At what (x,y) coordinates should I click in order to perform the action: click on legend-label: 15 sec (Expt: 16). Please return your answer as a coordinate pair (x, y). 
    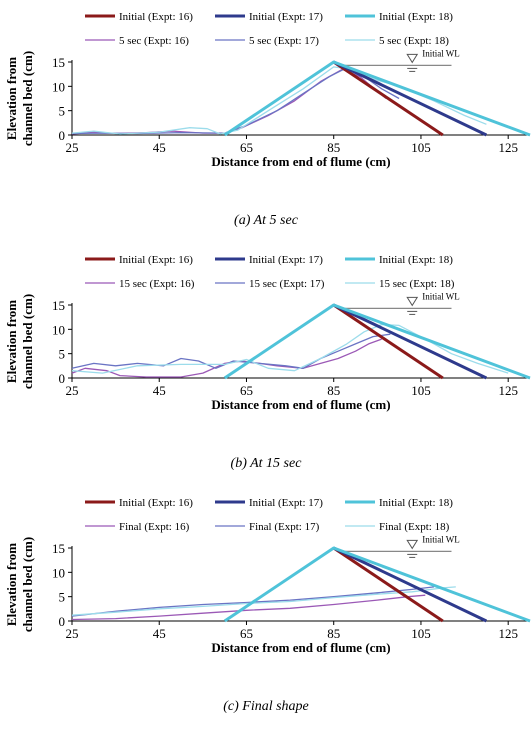
    Looking at the image, I should click on (157, 284).